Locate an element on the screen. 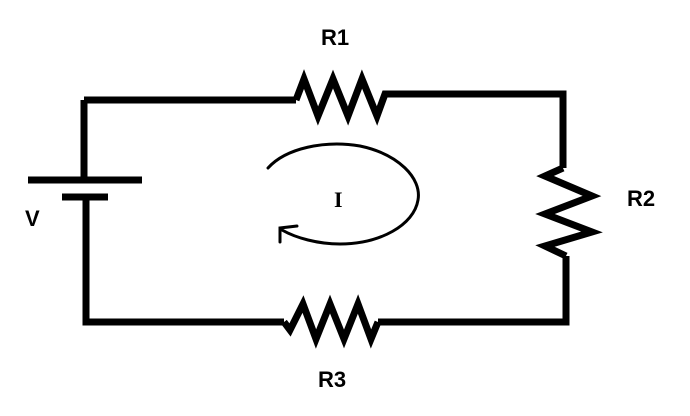  label-r2: R2 is located at coordinates (641, 198).